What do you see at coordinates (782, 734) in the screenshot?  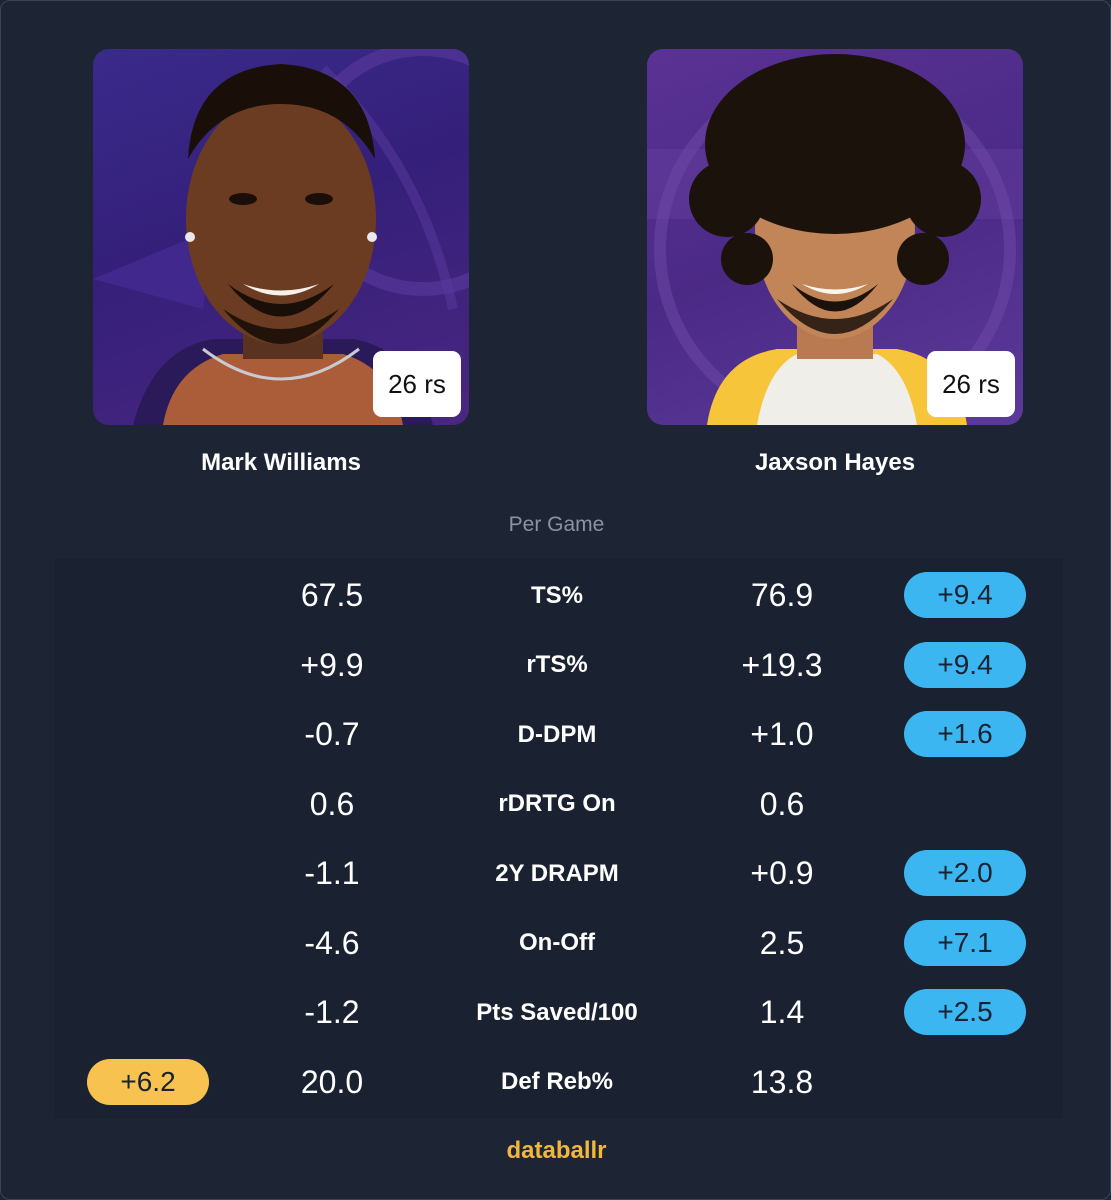 I see `stat-value-right: +1.0` at bounding box center [782, 734].